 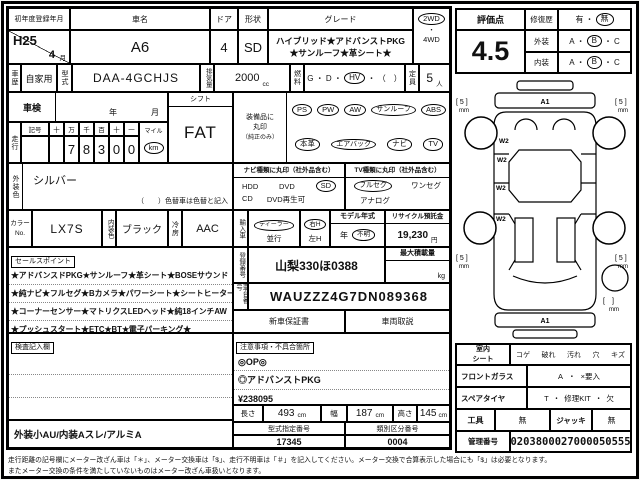 What do you see at coordinates (491, 376) in the screenshot?
I see `windshield-label: フロントガラス` at bounding box center [491, 376].